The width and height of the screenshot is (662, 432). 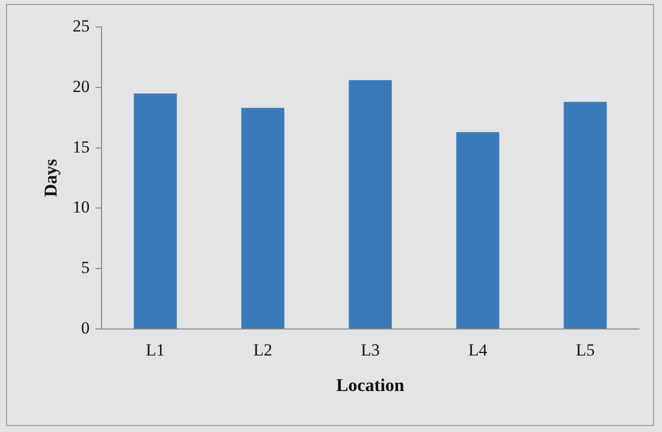 I want to click on x-tick-label: L3, so click(x=370, y=350).